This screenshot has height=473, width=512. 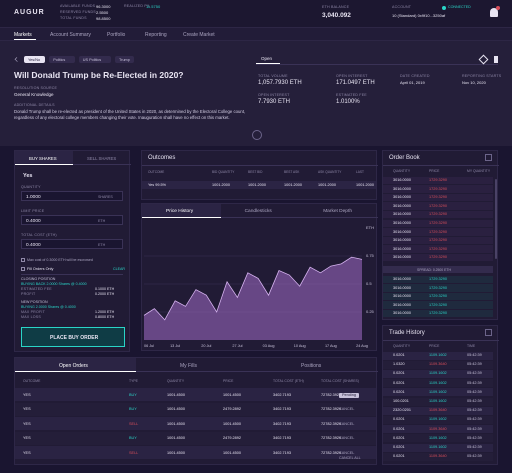 I want to click on status-tab: Open, so click(x=268, y=59).